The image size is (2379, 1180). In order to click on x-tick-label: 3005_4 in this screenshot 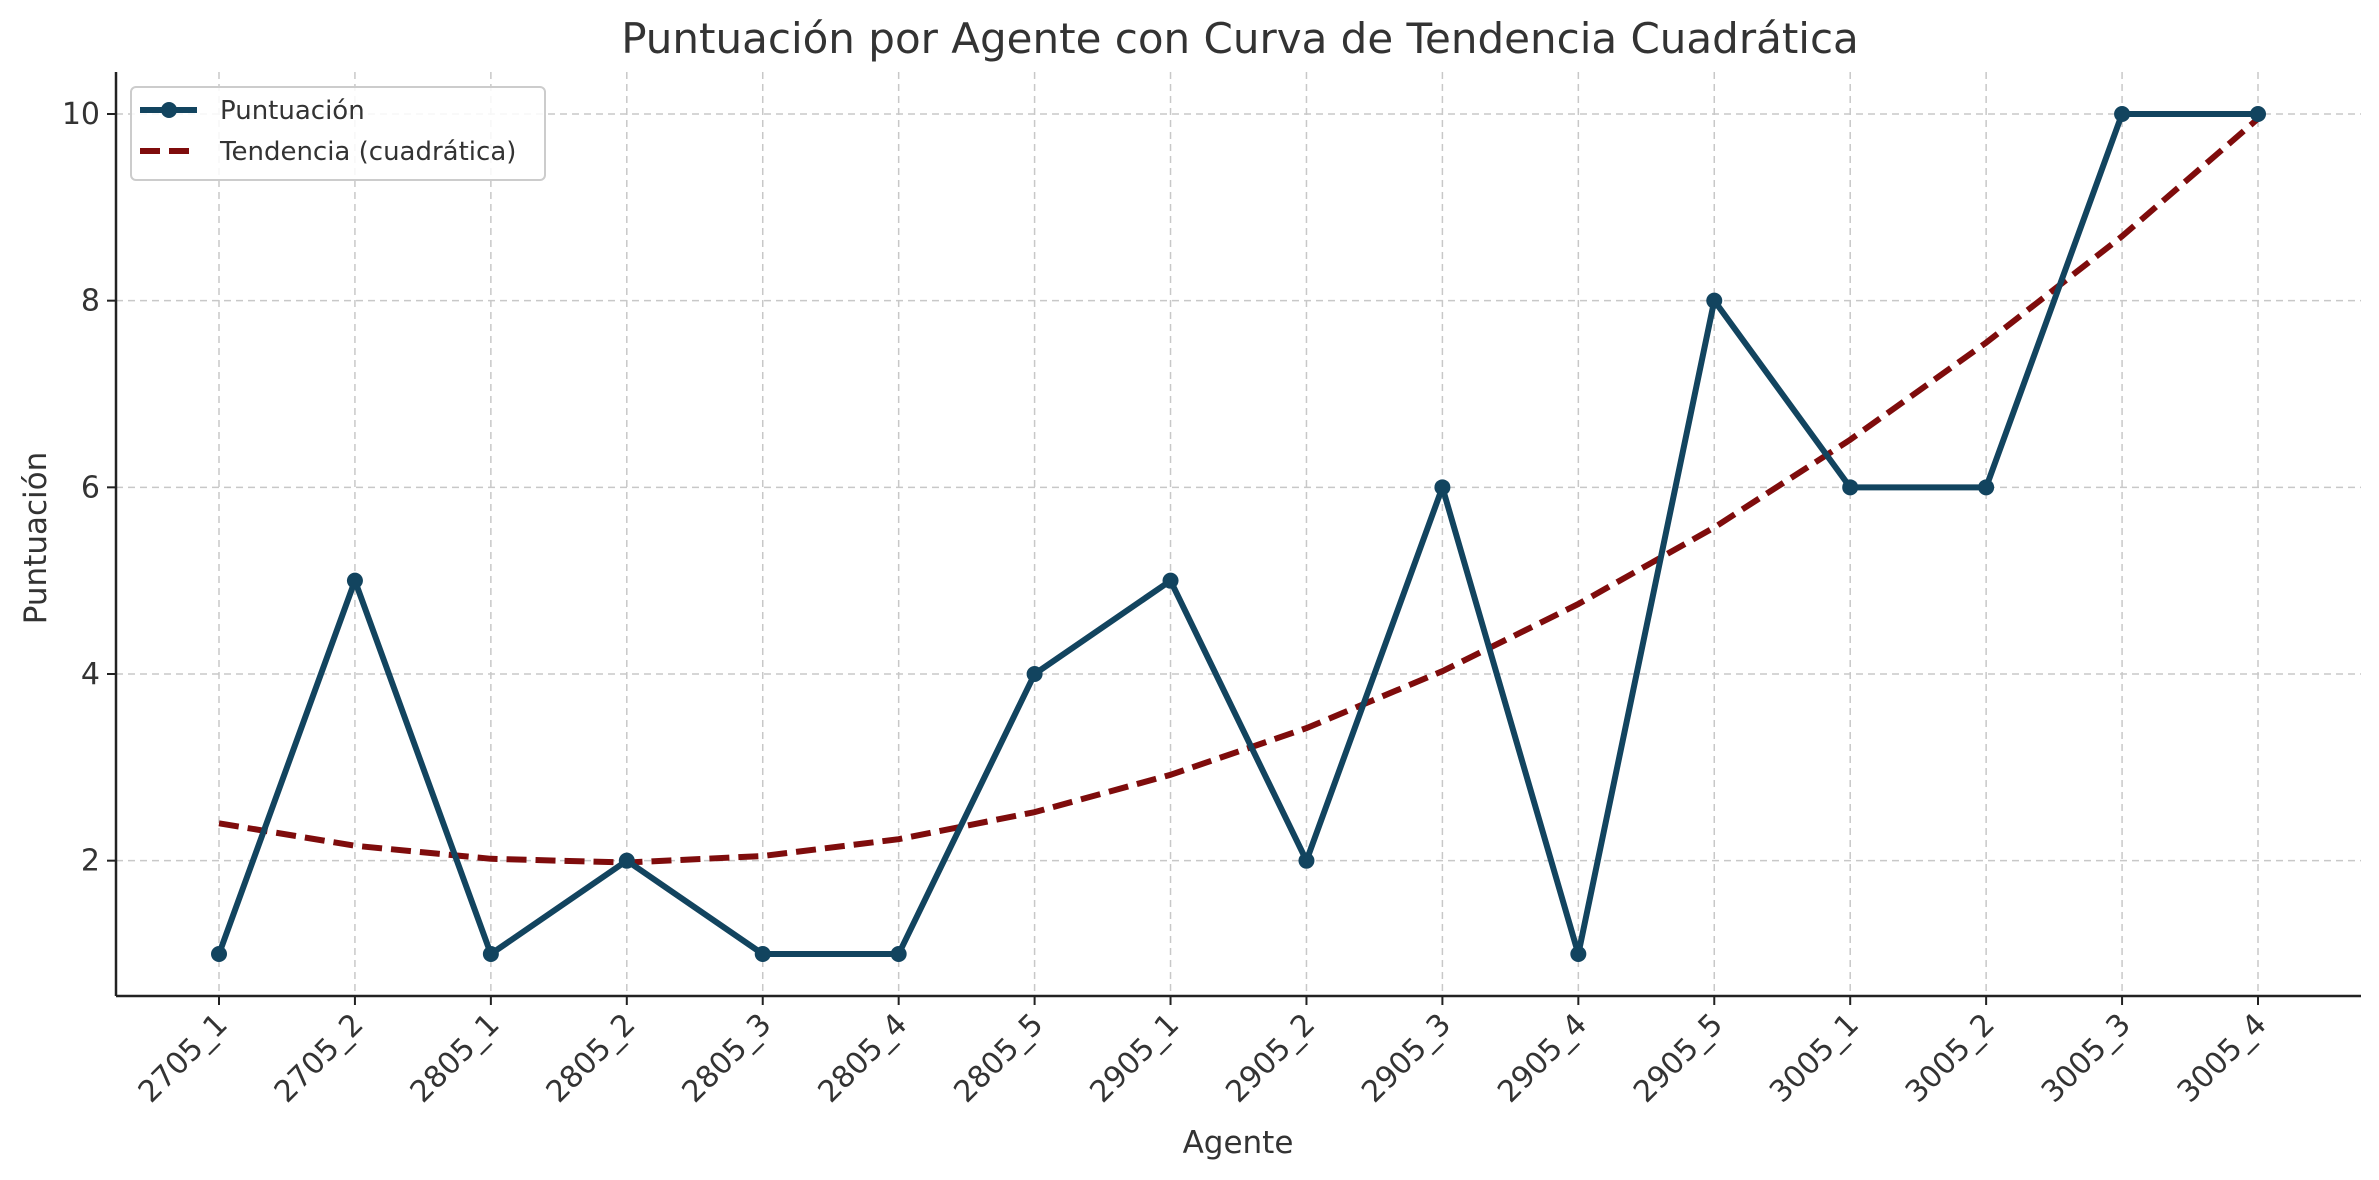, I will do `click(2222, 1058)`.